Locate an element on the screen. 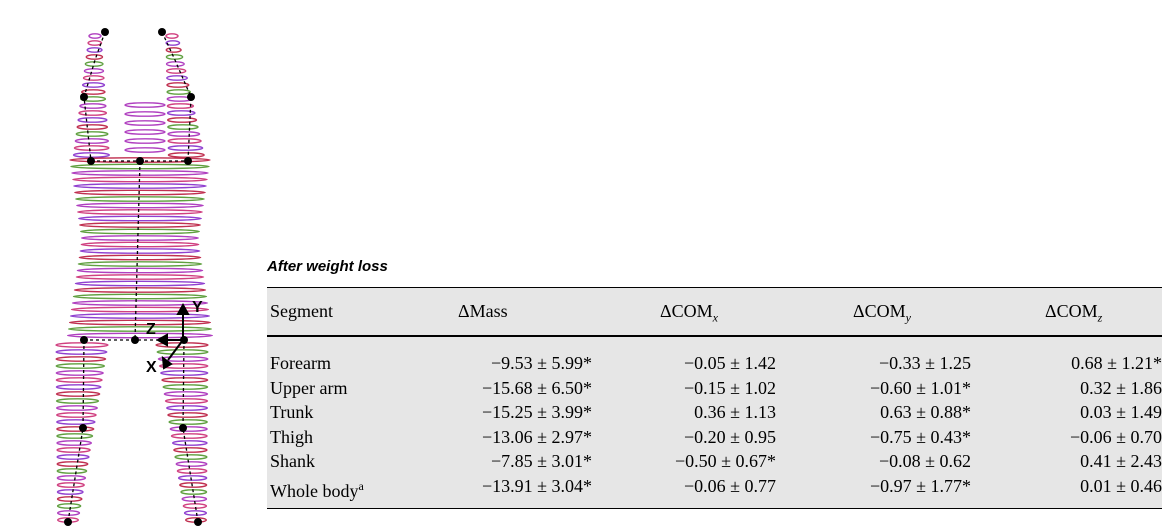 Image resolution: width=1162 pixels, height=527 pixels. table-cell: −0.50 ± 0.67* is located at coordinates (725, 461).